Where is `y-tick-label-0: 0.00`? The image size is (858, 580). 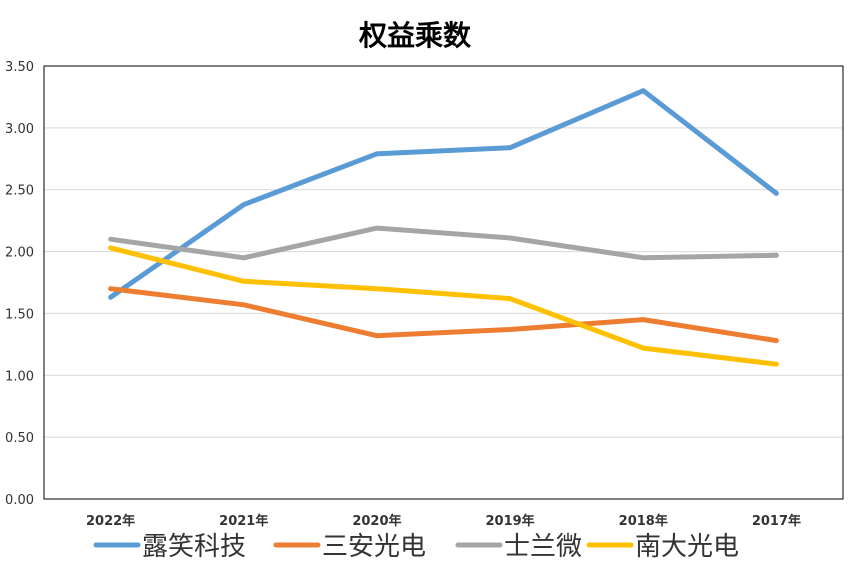
y-tick-label-0: 0.00 is located at coordinates (19, 500).